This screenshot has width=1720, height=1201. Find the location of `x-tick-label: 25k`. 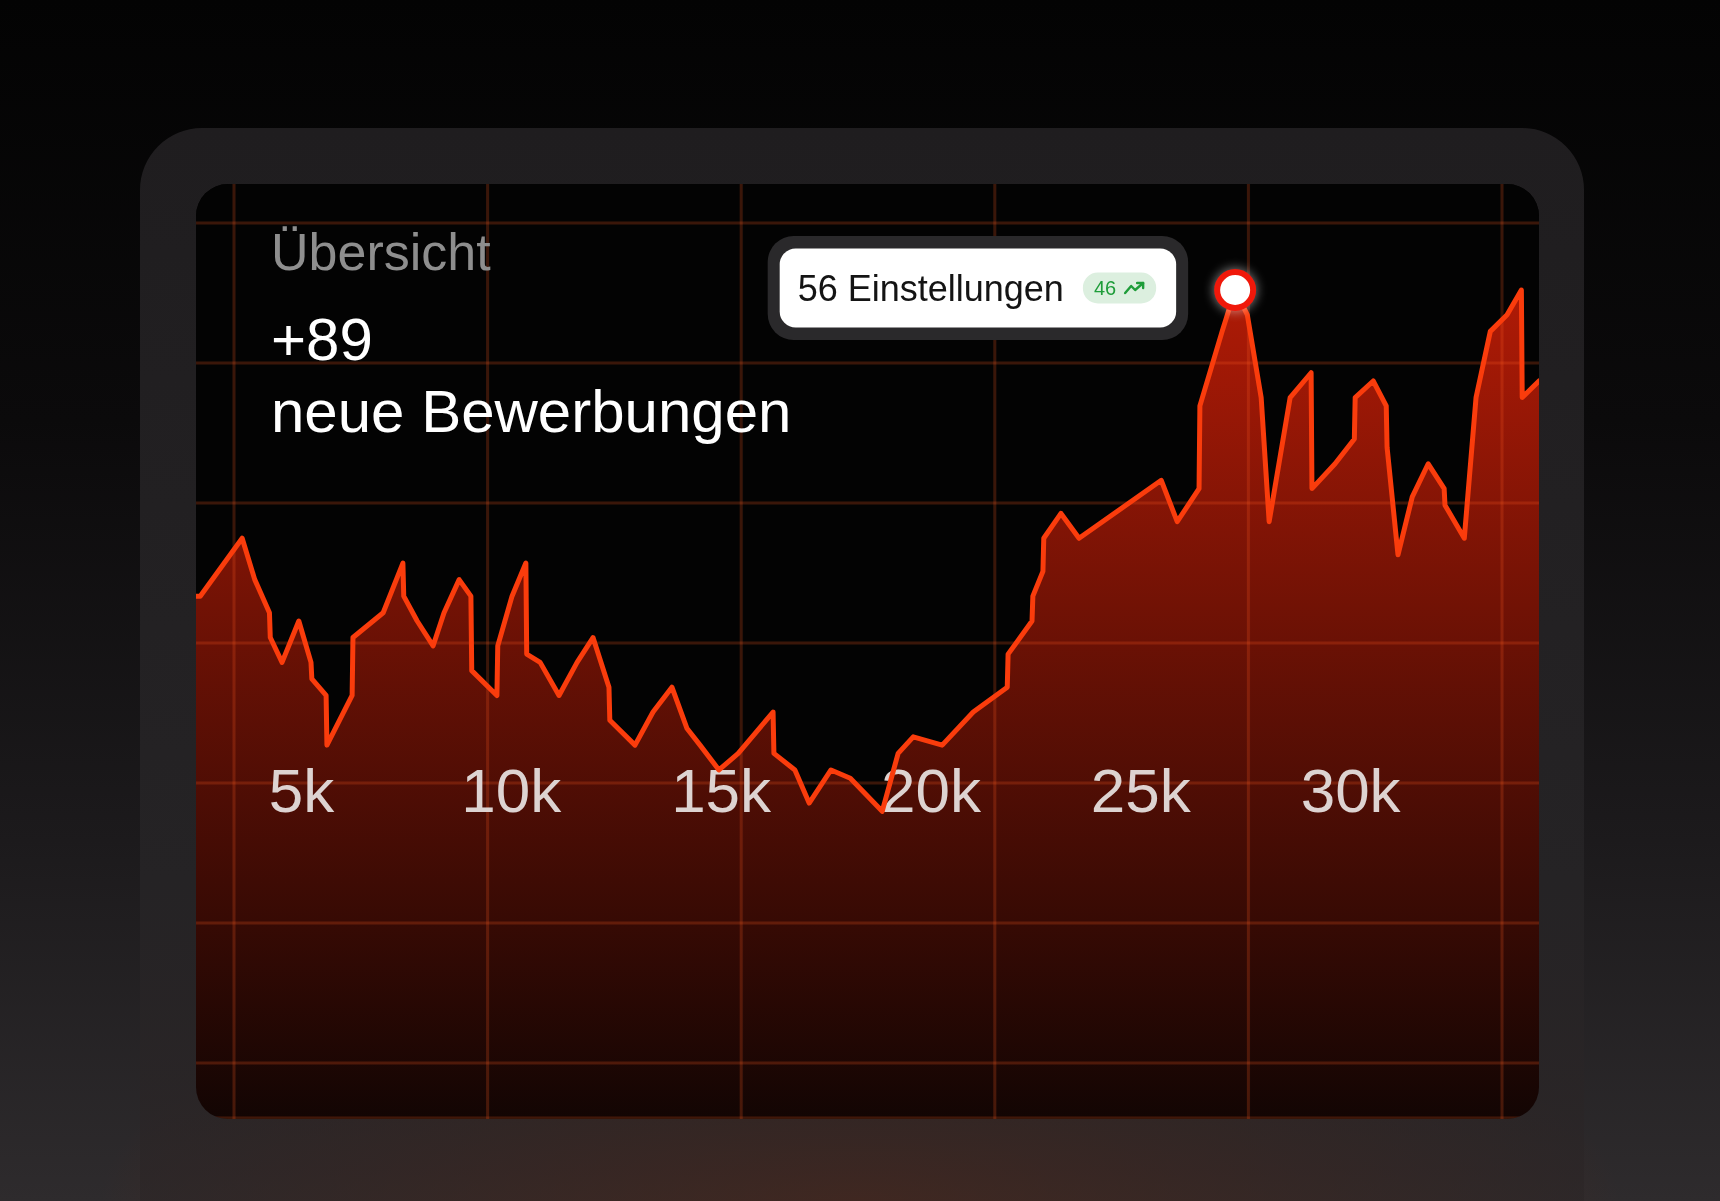

x-tick-label: 25k is located at coordinates (1141, 791).